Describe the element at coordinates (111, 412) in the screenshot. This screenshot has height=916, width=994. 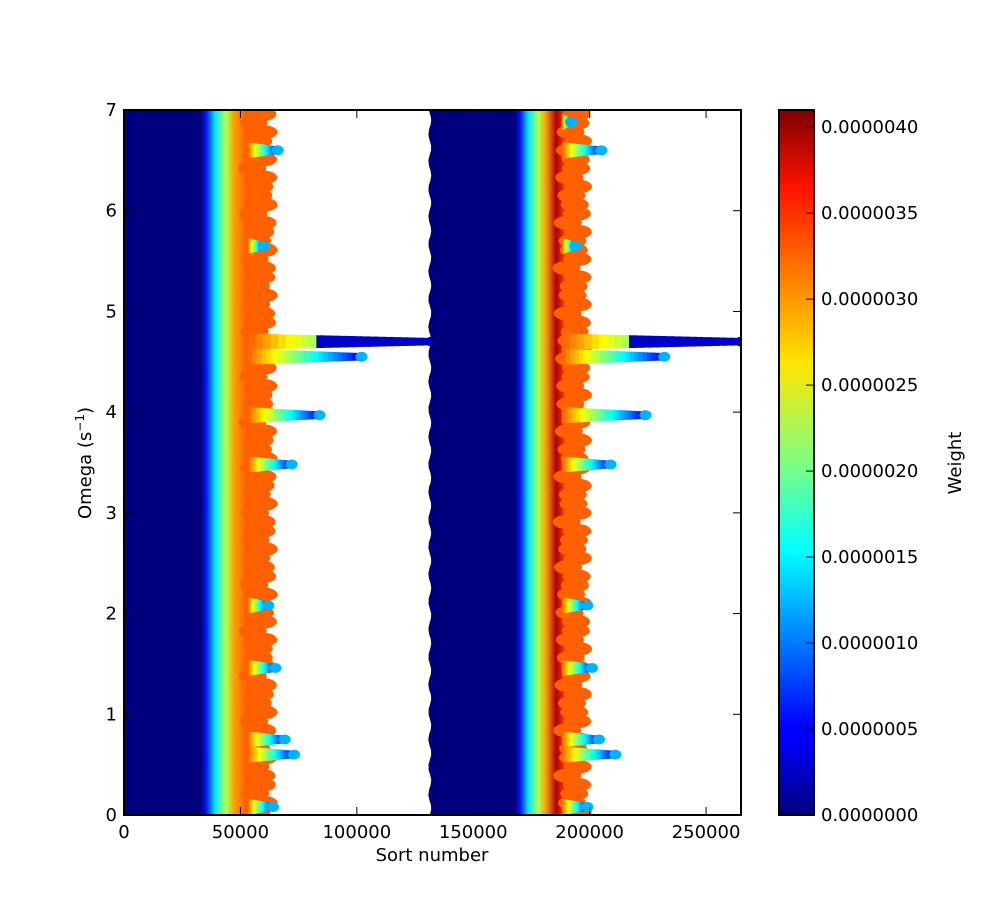
I see `y-tick-label: 4` at that location.